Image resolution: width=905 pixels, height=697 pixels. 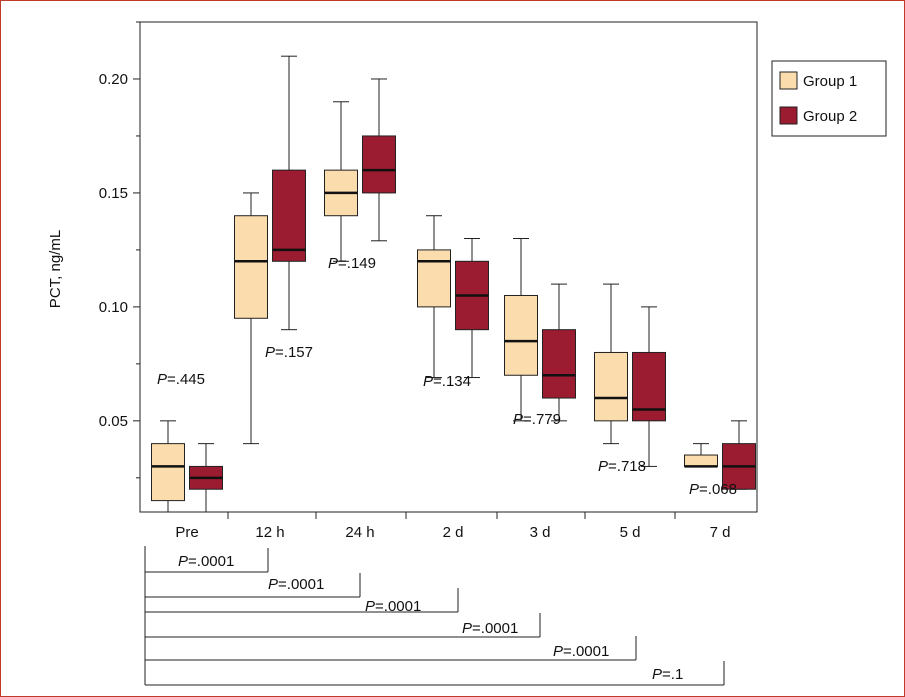 I want to click on y-tick-label: 0.15, so click(x=113, y=193).